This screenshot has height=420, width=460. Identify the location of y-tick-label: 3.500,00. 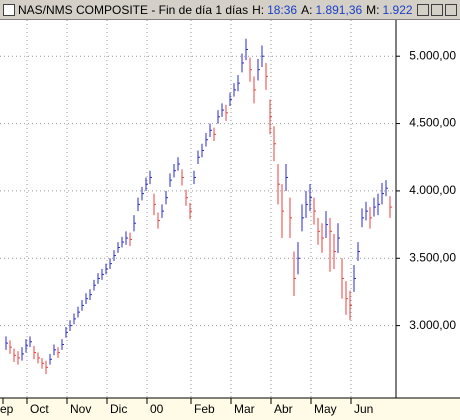
(432, 257).